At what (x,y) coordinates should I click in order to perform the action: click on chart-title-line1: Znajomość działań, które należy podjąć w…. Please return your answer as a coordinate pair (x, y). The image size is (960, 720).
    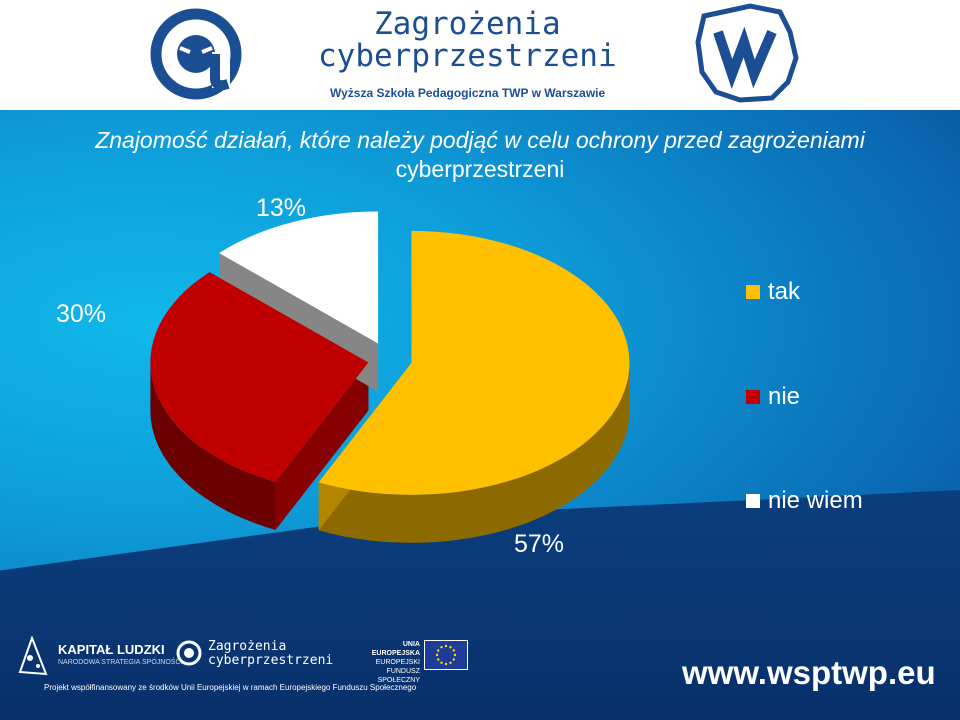
    Looking at the image, I should click on (480, 140).